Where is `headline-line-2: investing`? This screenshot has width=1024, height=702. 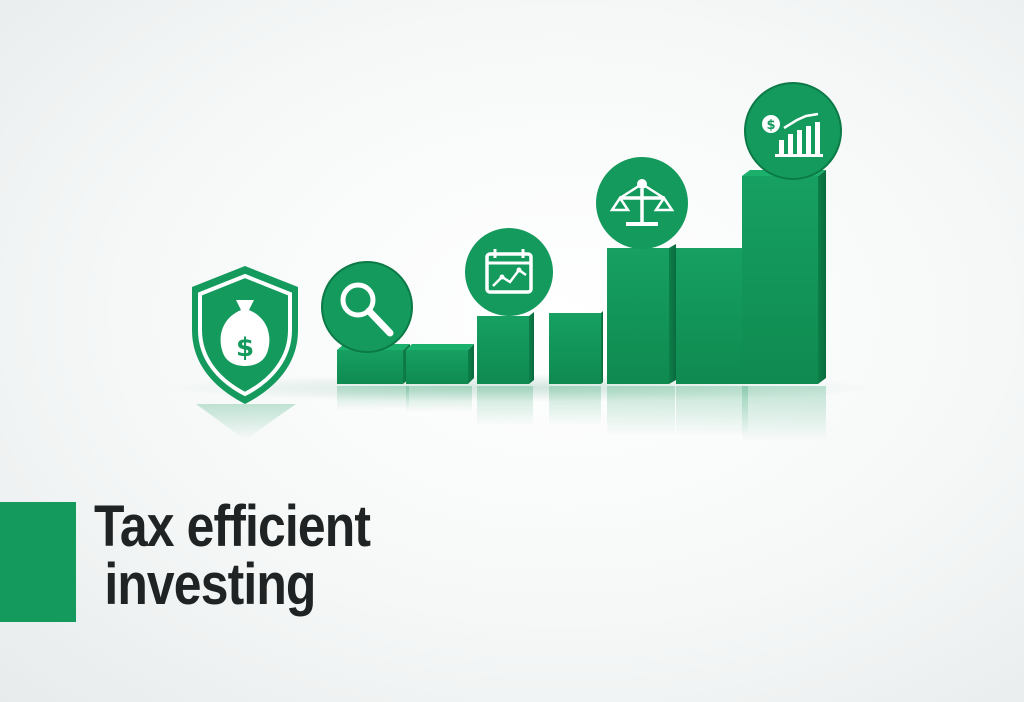 headline-line-2: investing is located at coordinates (210, 584).